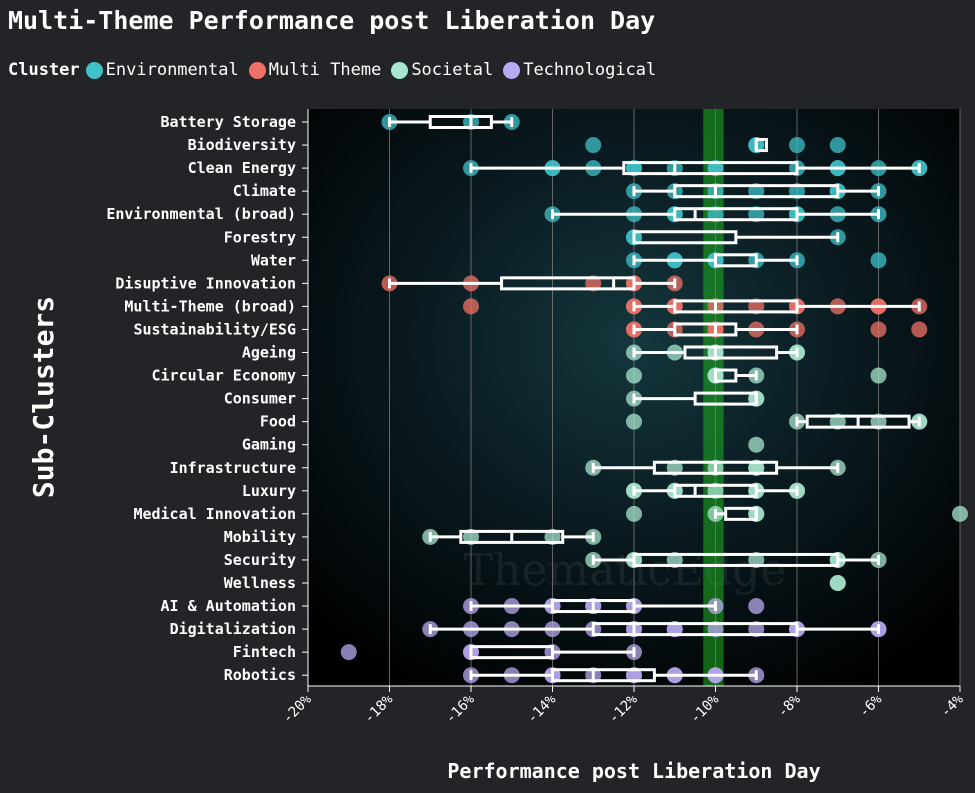 This screenshot has width=975, height=793. Describe the element at coordinates (228, 606) in the screenshot. I see `y-tick-label: AI & Automation` at that location.